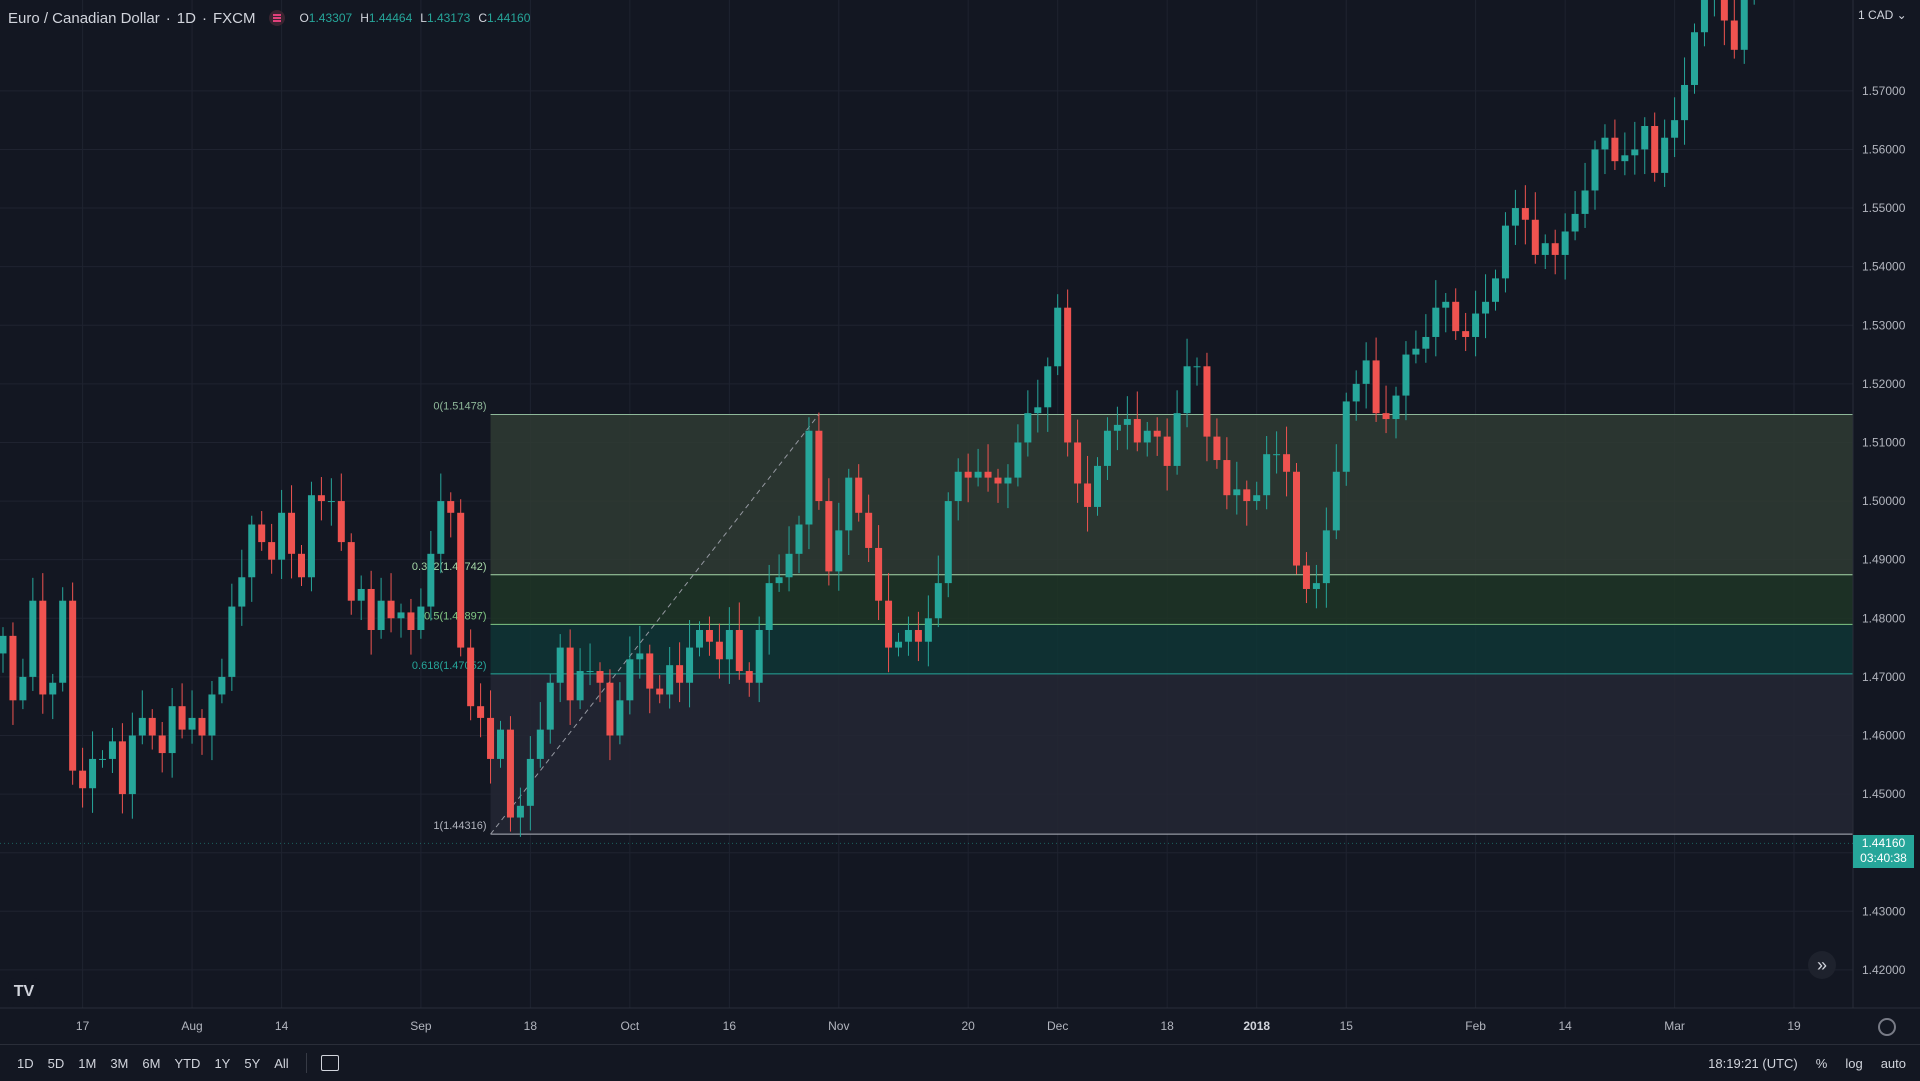 The width and height of the screenshot is (1920, 1081). I want to click on low-value: 1.43173, so click(448, 18).